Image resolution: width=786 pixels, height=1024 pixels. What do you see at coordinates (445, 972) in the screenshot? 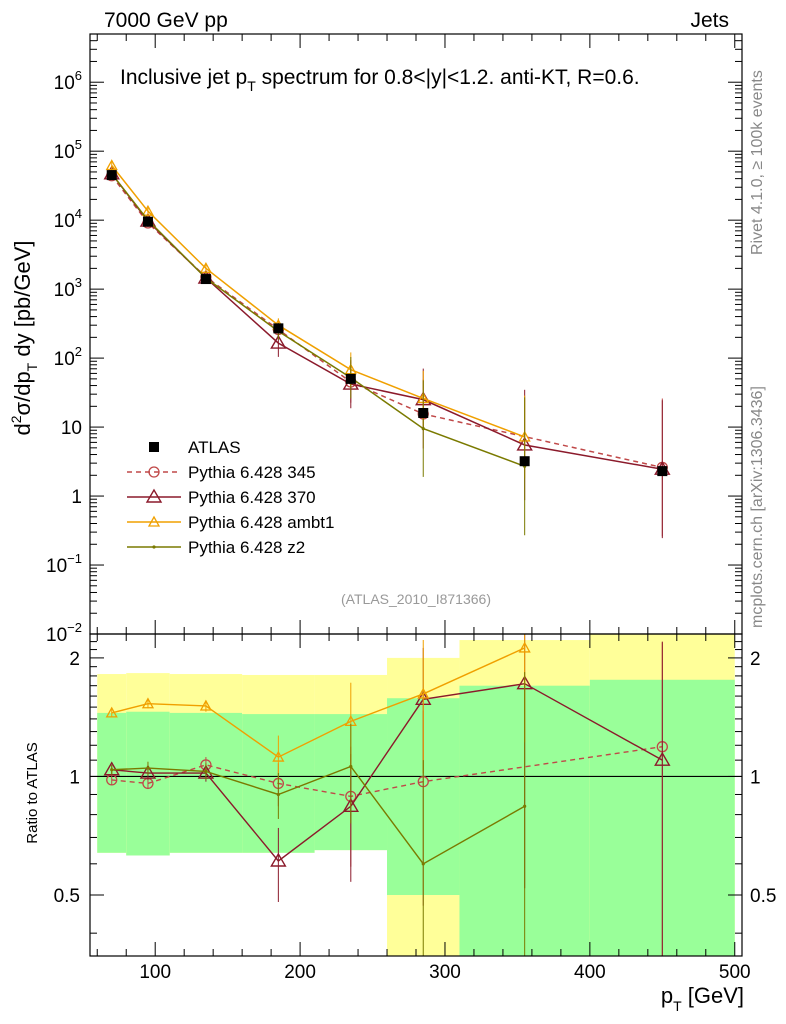
I see `x-tick-label: 300` at bounding box center [445, 972].